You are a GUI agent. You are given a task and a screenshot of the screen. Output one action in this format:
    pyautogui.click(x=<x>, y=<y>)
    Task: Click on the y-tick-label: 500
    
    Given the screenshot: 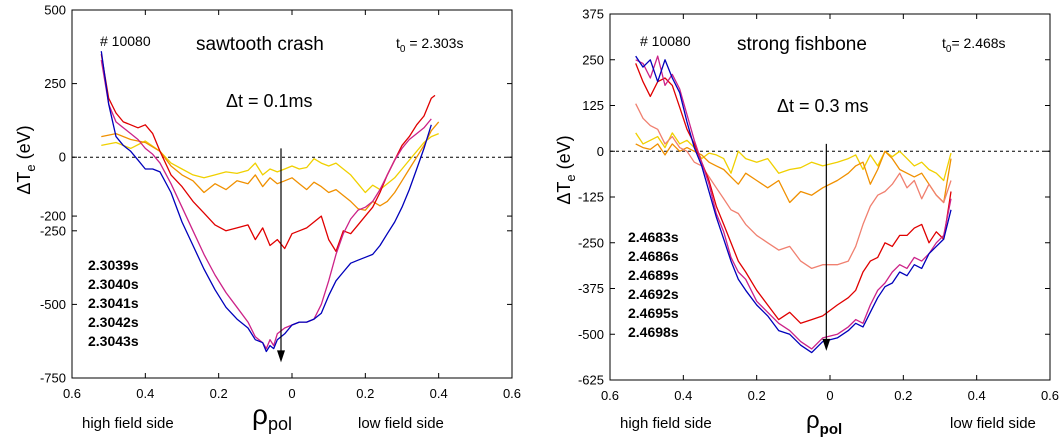 What is the action you would take?
    pyautogui.click(x=55, y=10)
    